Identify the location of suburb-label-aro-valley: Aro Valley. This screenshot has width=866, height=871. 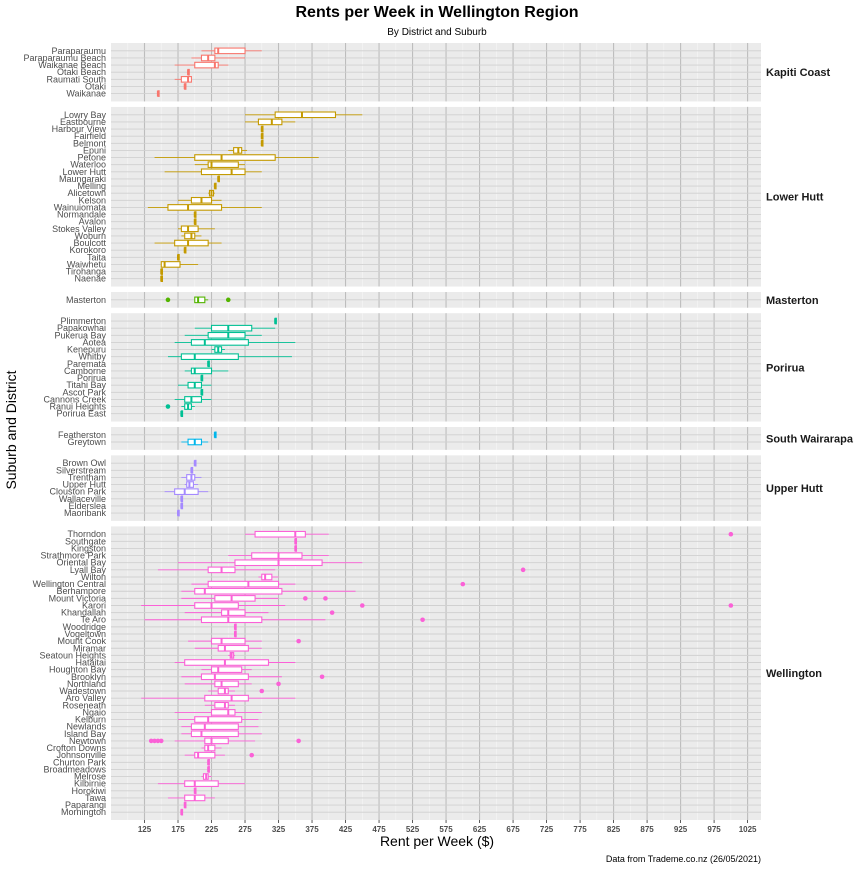
(86, 698).